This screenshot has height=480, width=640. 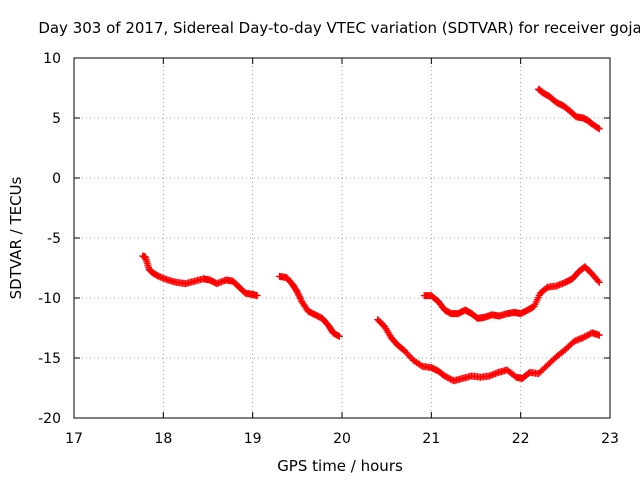 What do you see at coordinates (163, 439) in the screenshot?
I see `x-tick-label: 18` at bounding box center [163, 439].